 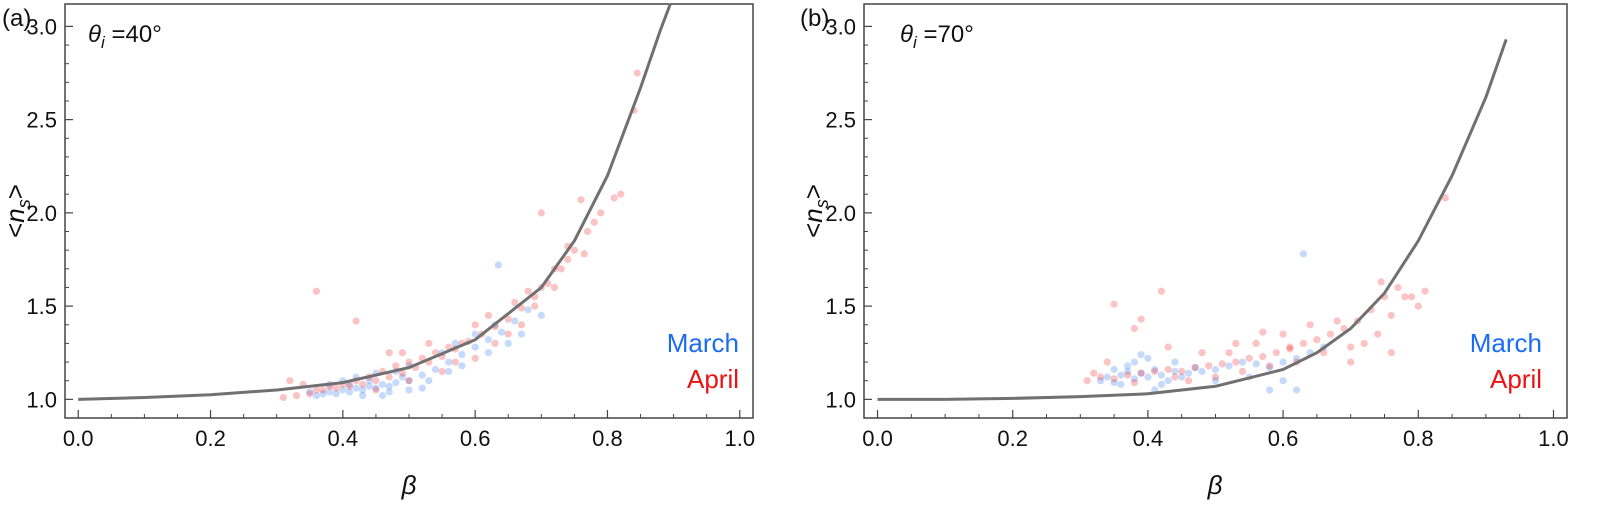 I want to click on x-ticks: 0.0 0.2 0.4 0.6 0.8 1.0, so click(x=409, y=430).